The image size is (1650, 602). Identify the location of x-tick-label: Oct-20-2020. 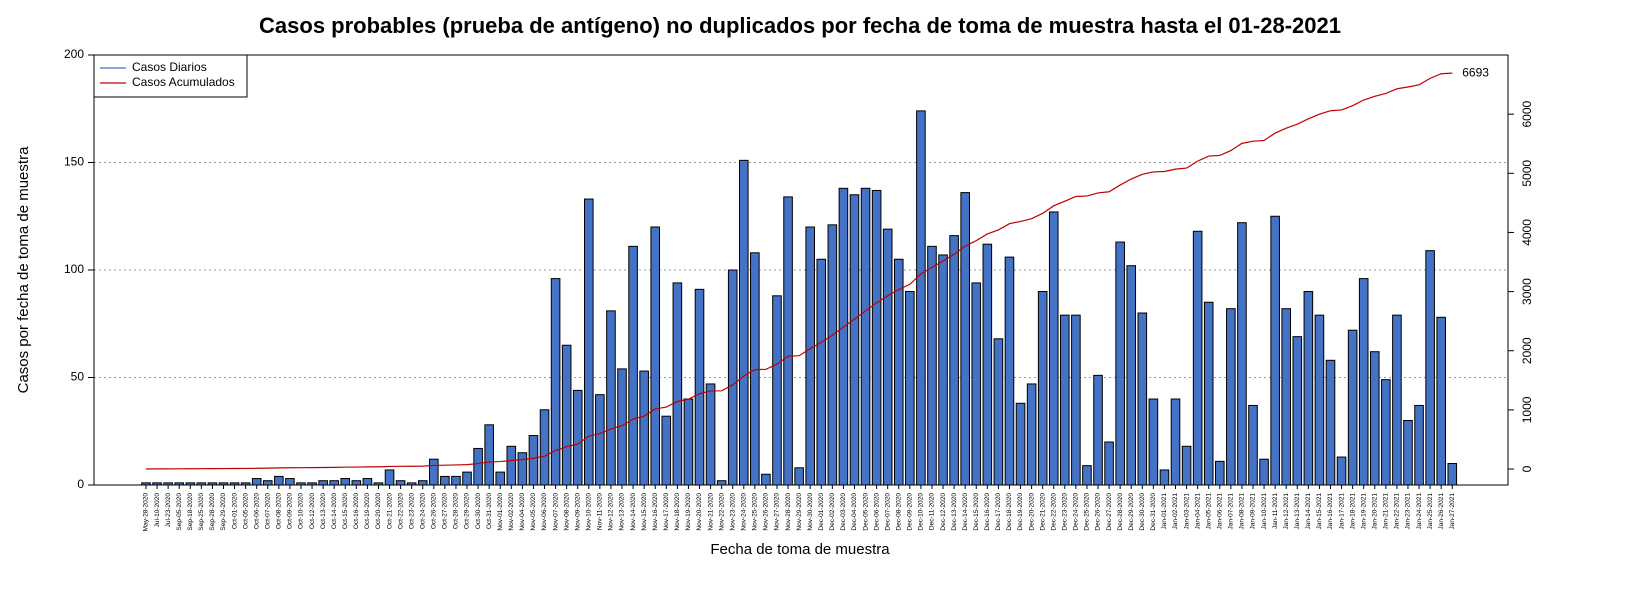
(378, 511).